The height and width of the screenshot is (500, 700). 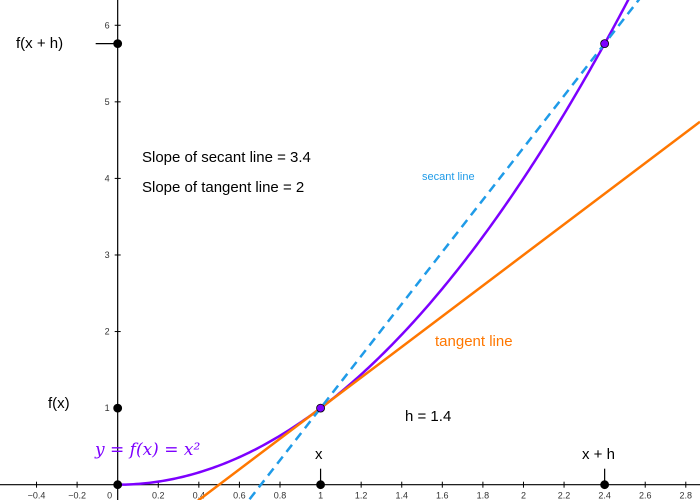 What do you see at coordinates (686, 495) in the screenshot?
I see `x-tick-label: 2.8` at bounding box center [686, 495].